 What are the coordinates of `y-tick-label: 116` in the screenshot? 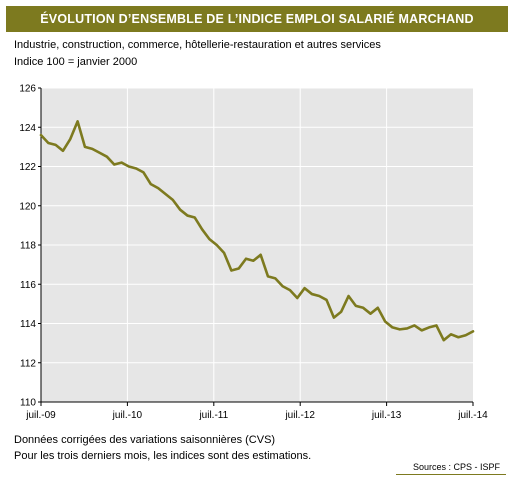 It's located at (28, 285).